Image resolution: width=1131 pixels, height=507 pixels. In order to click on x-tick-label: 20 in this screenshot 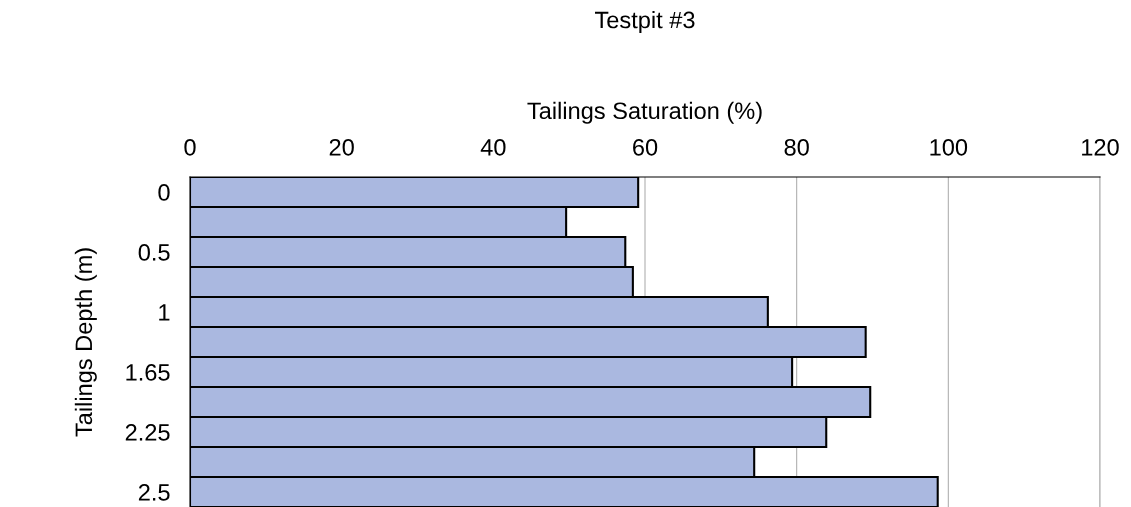, I will do `click(341, 147)`.